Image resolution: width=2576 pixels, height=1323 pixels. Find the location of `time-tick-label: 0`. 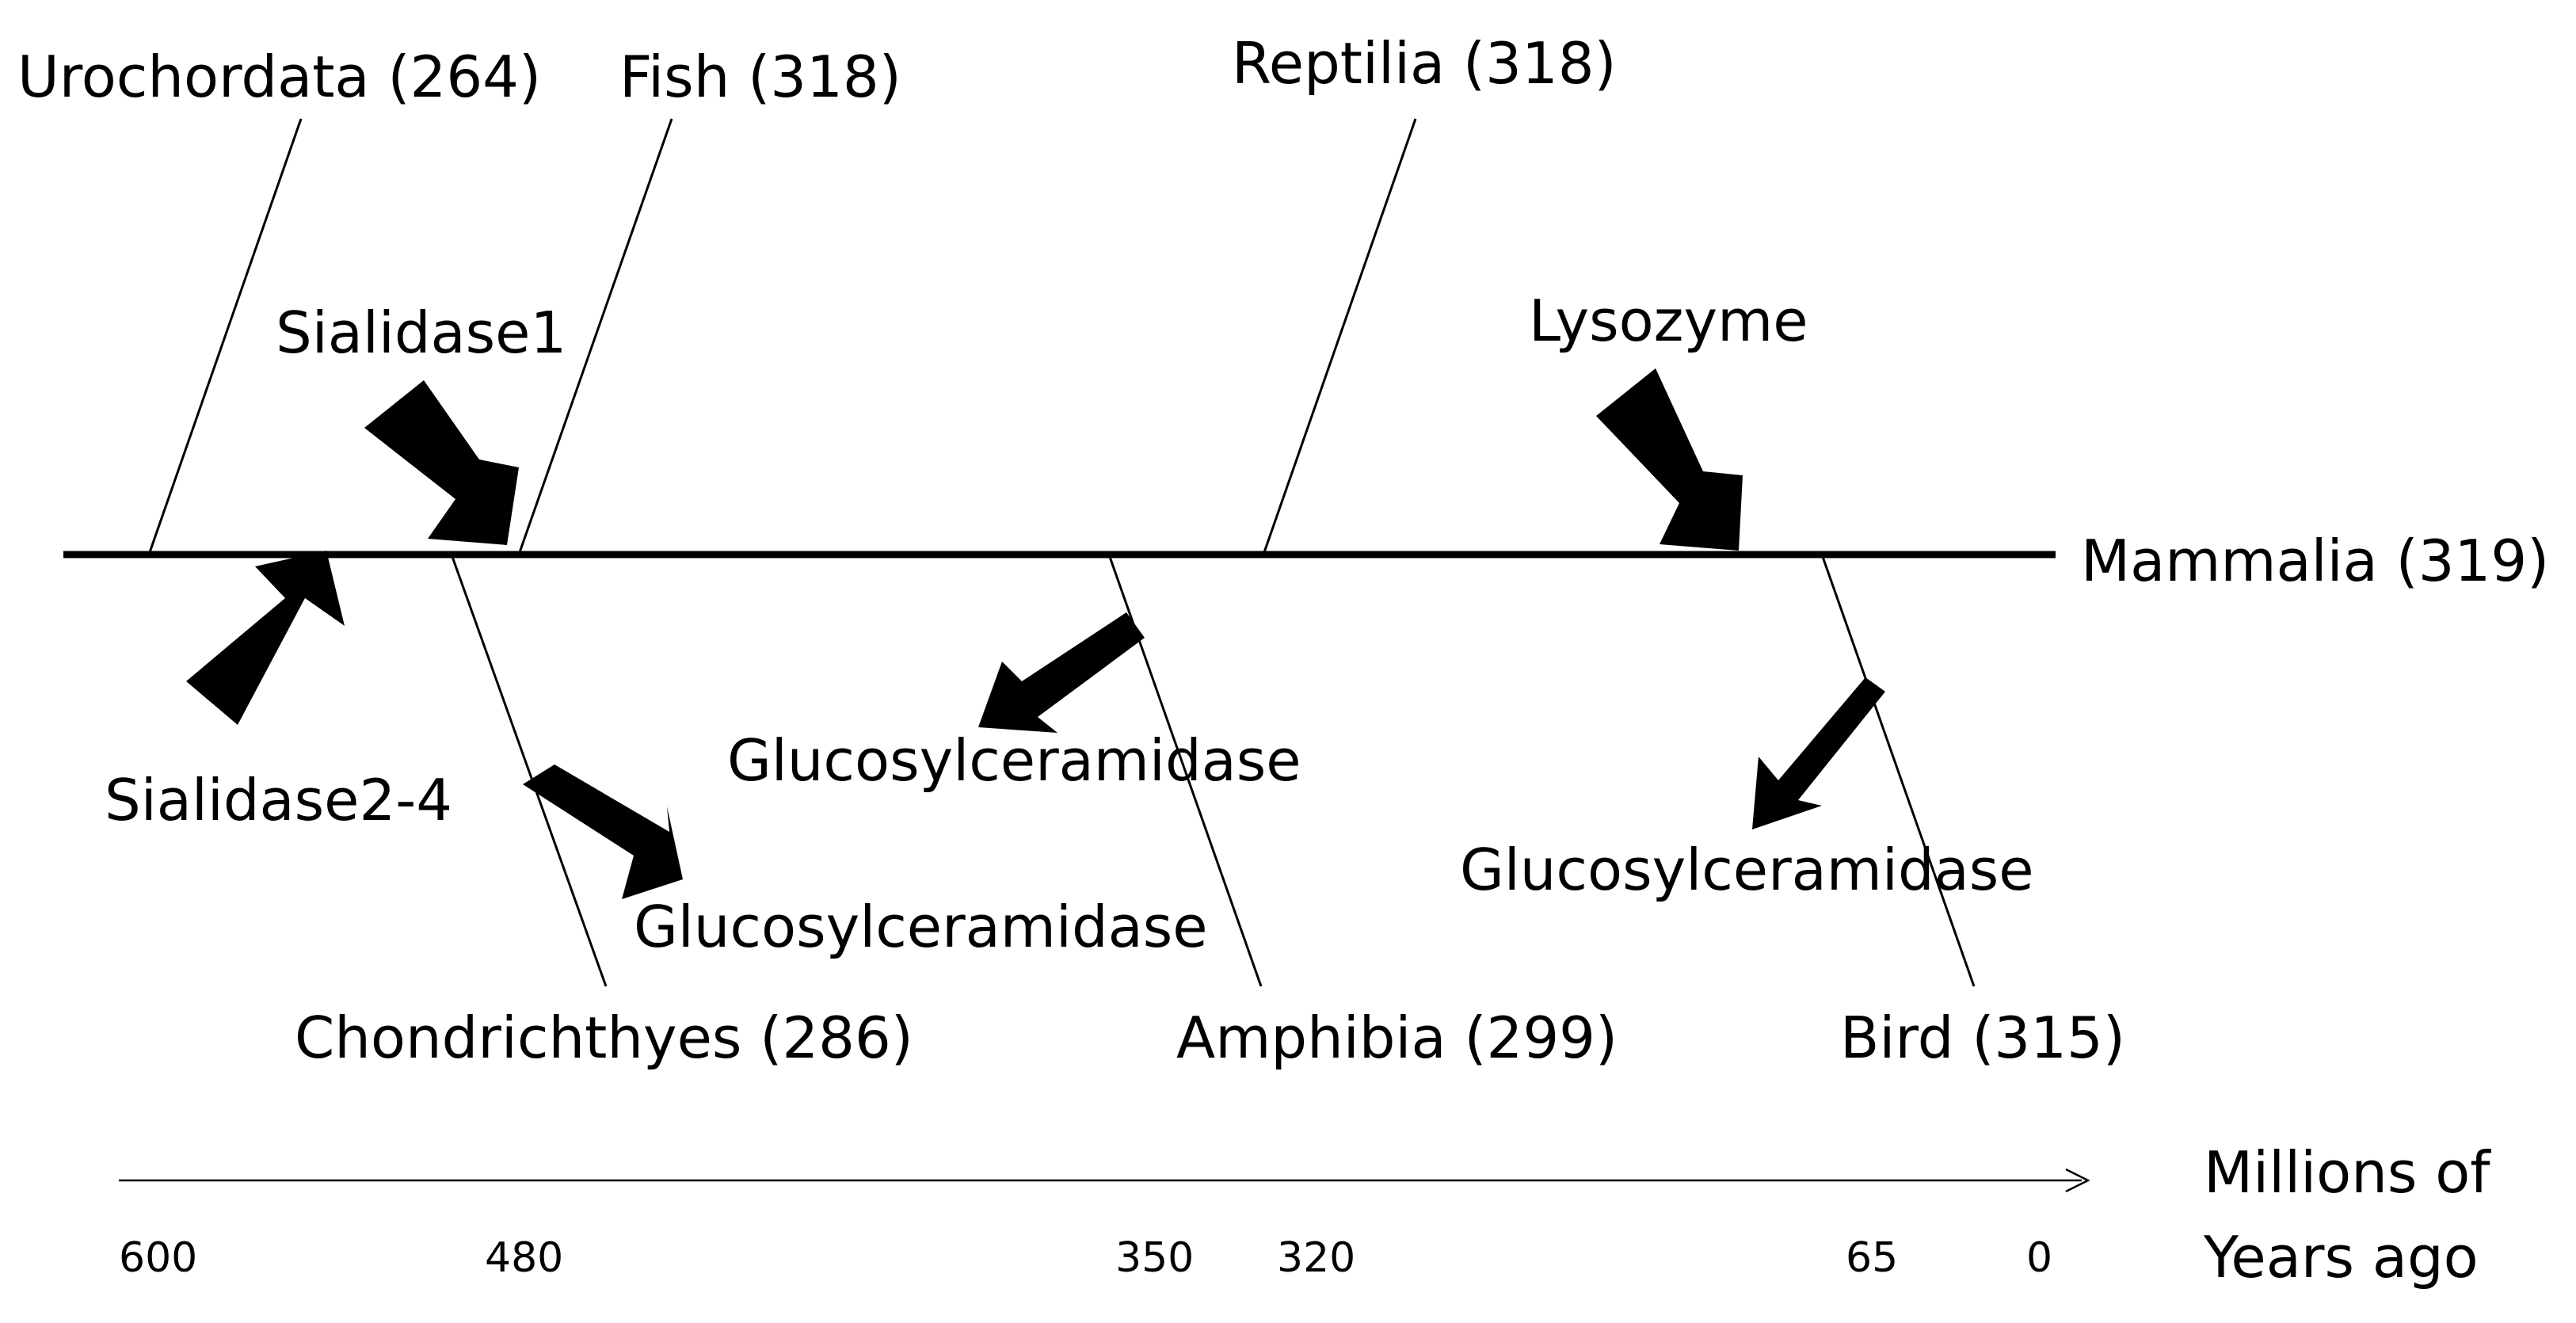

time-tick-label: 0 is located at coordinates (2039, 1258).